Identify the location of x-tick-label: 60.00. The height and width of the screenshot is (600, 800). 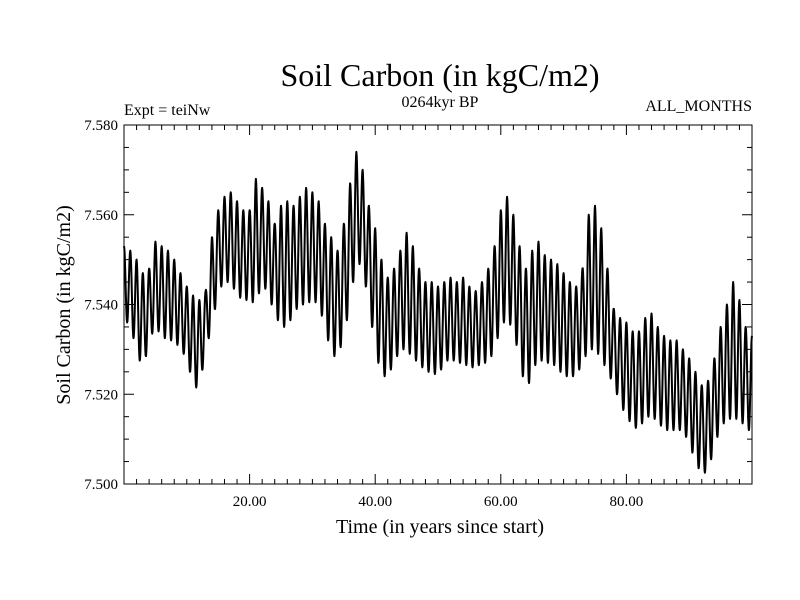
(501, 502).